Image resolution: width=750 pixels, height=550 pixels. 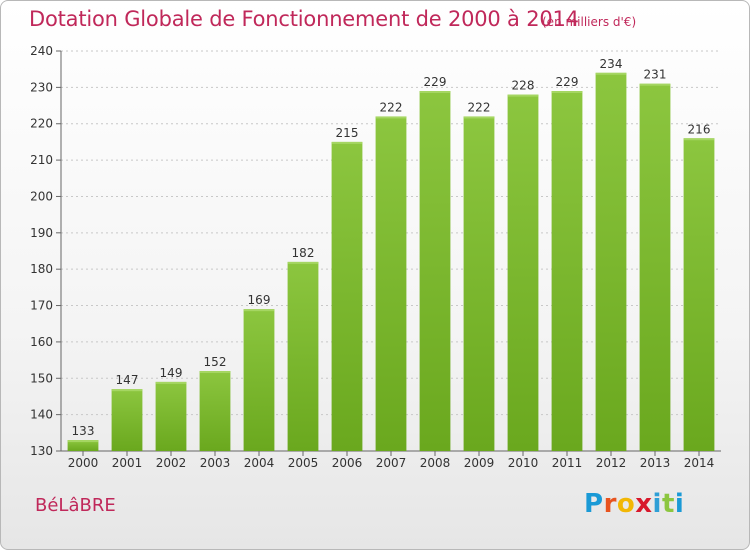 I want to click on y-tick-label: 220, so click(x=41, y=124).